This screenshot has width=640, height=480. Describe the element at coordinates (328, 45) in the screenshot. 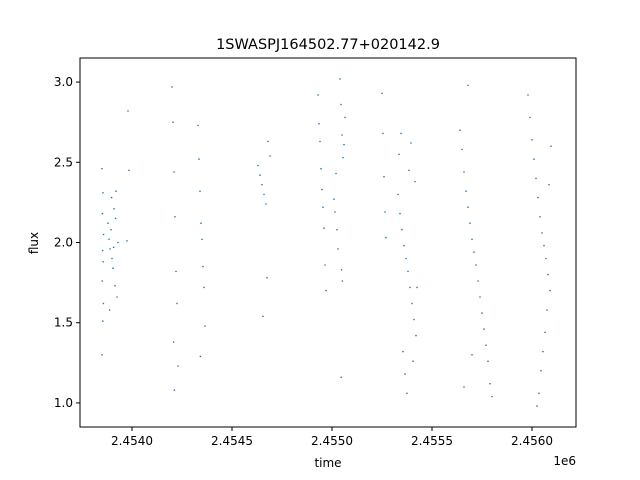

I see `chart-title: 1SWASPJ164502.77+020142.9` at that location.